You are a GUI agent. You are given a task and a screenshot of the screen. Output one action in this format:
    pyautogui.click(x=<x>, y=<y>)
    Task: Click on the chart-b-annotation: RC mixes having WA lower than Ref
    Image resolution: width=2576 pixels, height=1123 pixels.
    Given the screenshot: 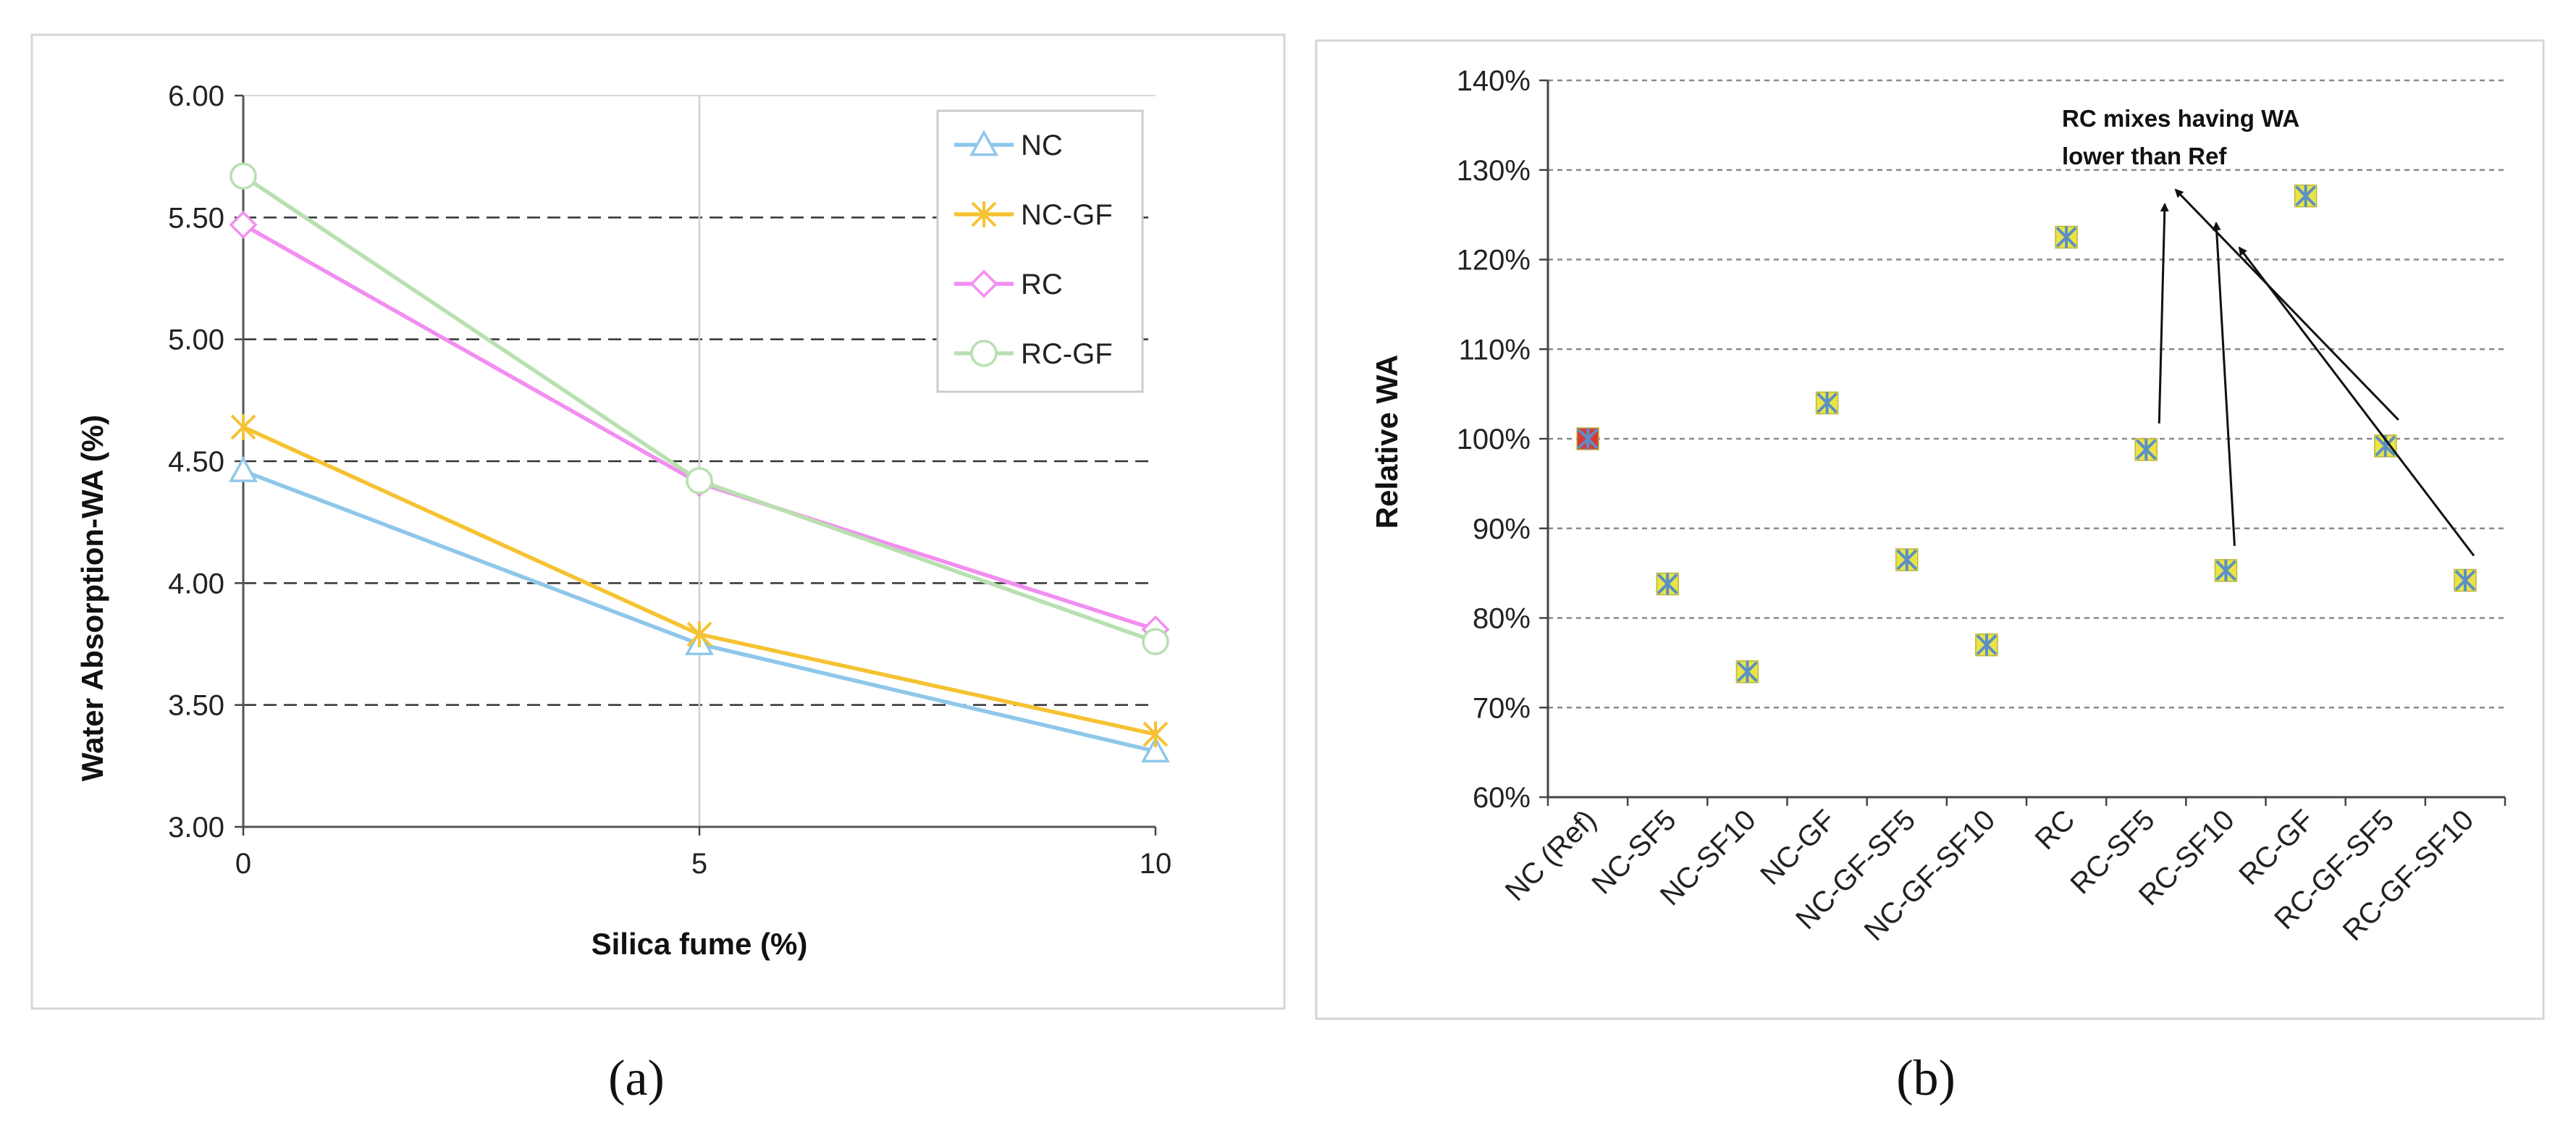 What is the action you would take?
    pyautogui.click(x=2268, y=331)
    